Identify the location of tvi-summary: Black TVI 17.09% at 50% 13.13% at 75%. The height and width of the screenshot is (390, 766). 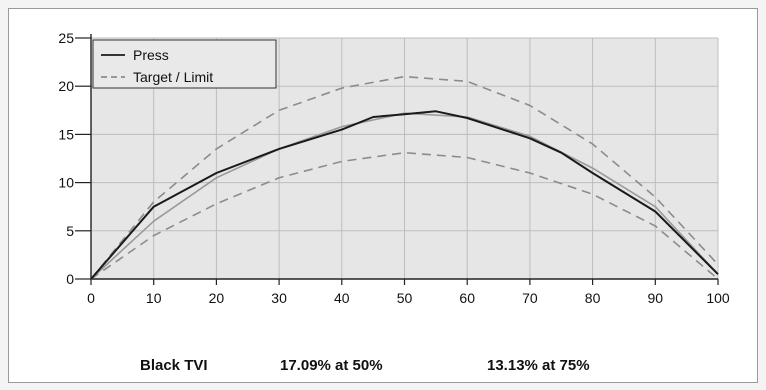
(383, 365).